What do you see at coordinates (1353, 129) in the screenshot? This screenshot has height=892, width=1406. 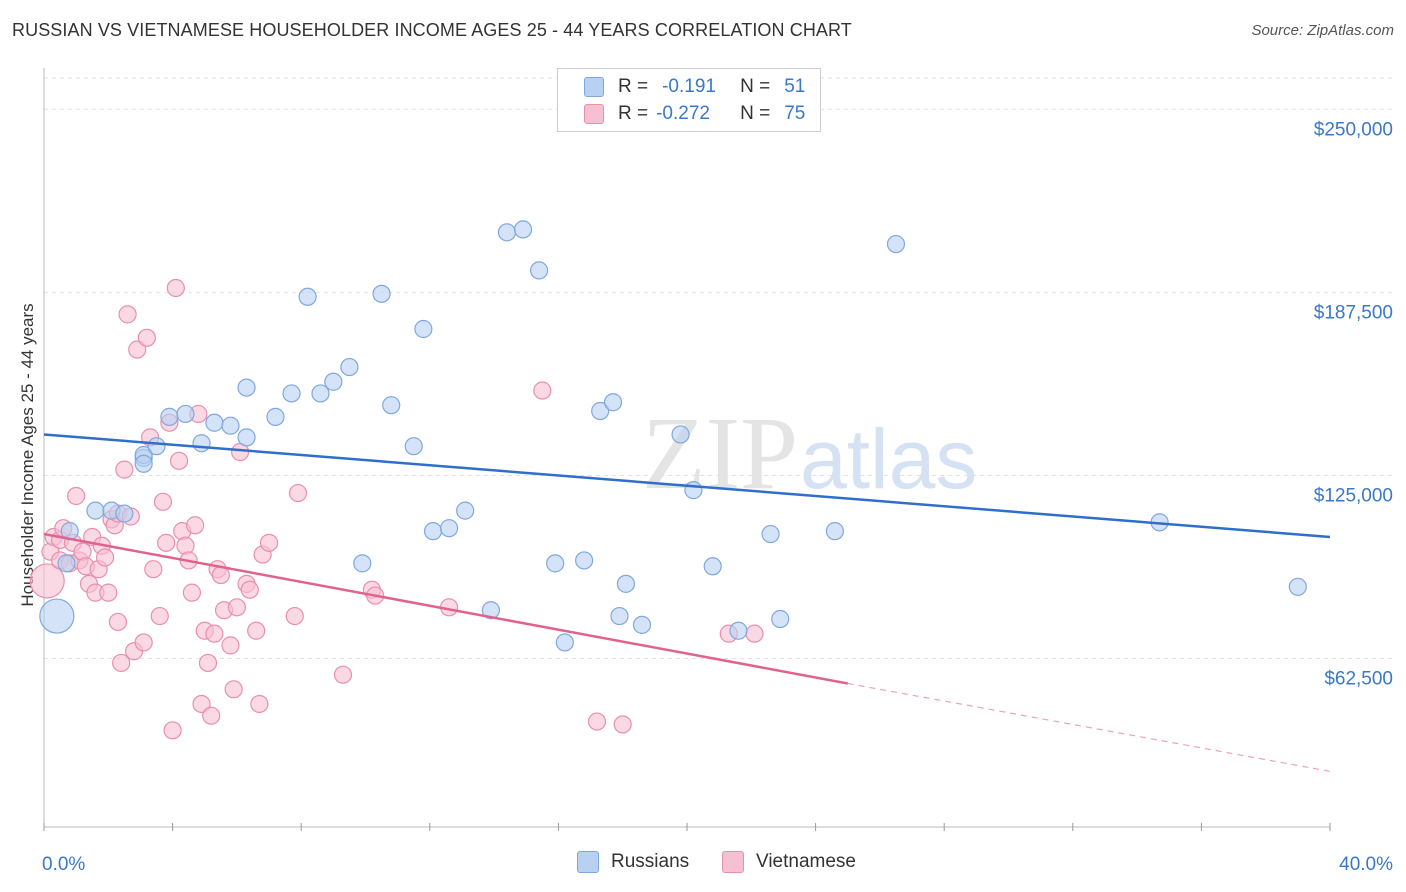 I see `y-tick-label: $250,000` at bounding box center [1353, 129].